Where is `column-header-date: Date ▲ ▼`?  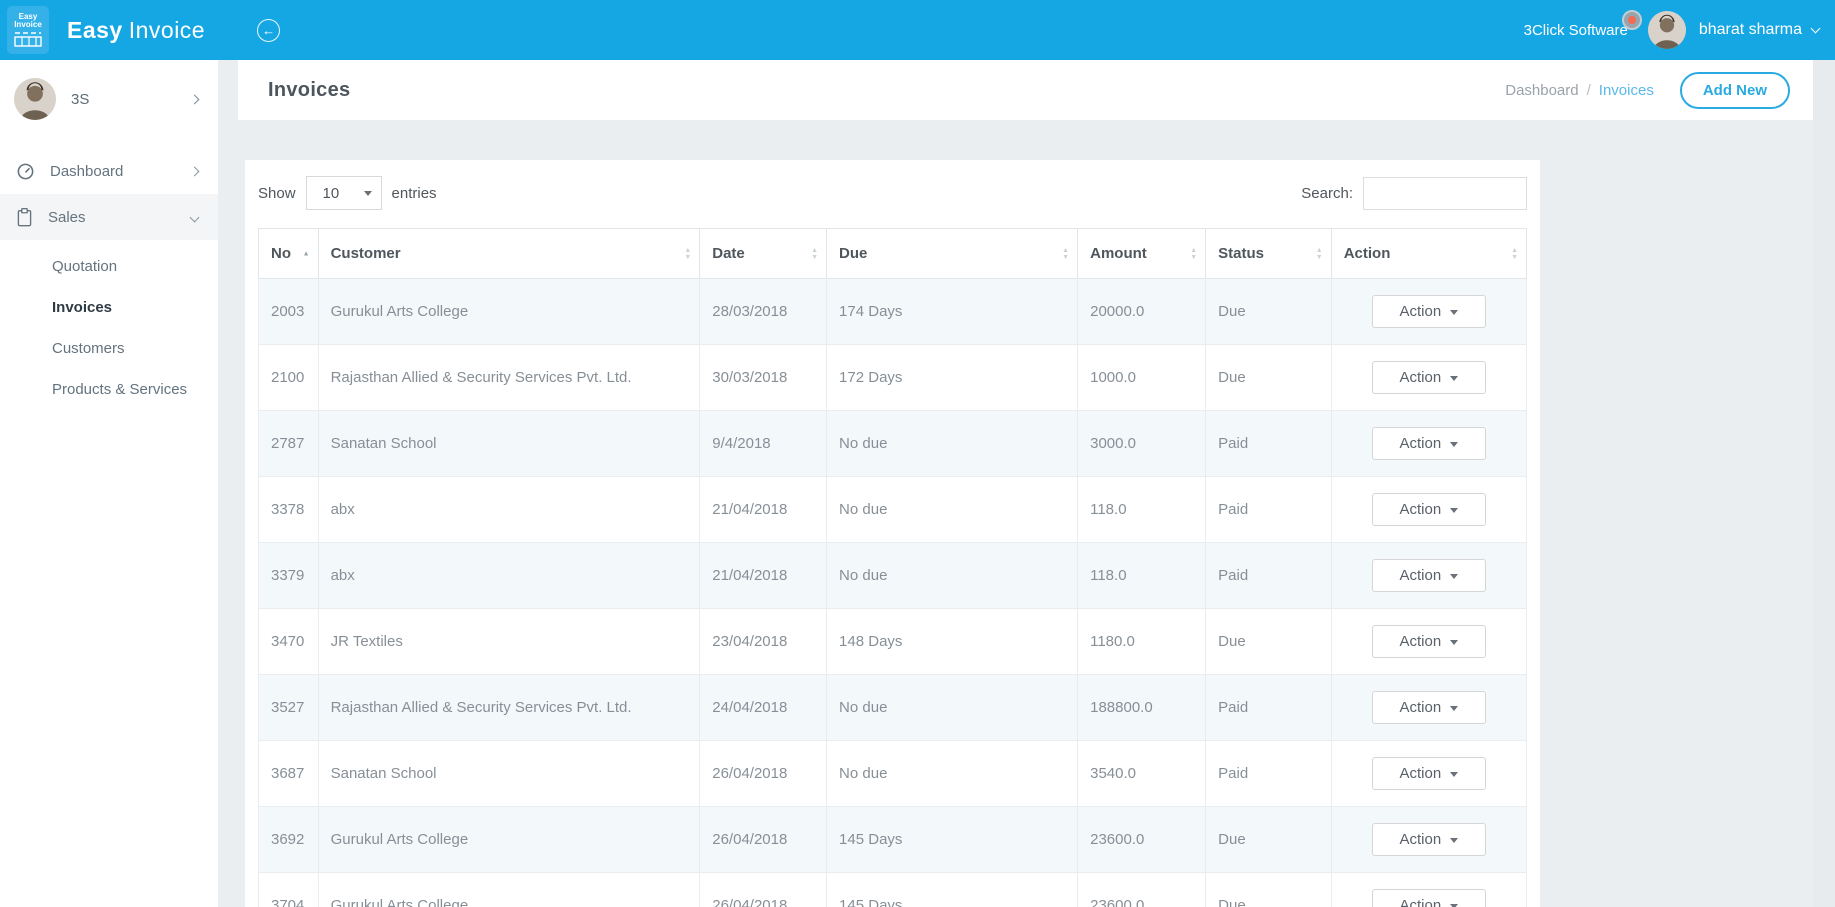
column-header-date: Date ▲ ▼ is located at coordinates (763, 253).